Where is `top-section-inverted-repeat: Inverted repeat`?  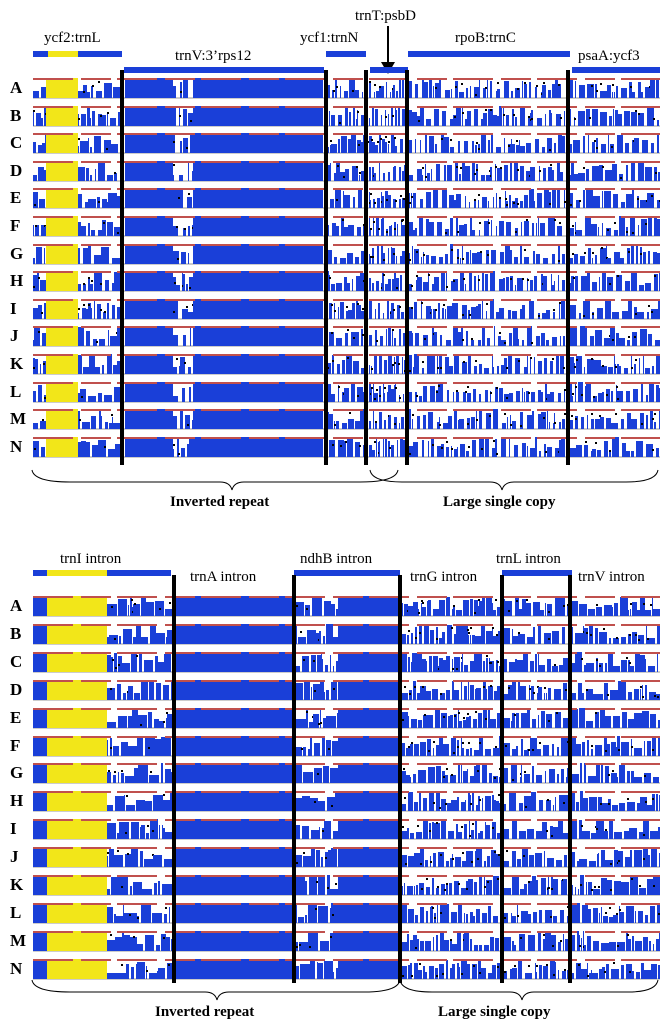
top-section-inverted-repeat: Inverted repeat is located at coordinates (220, 502).